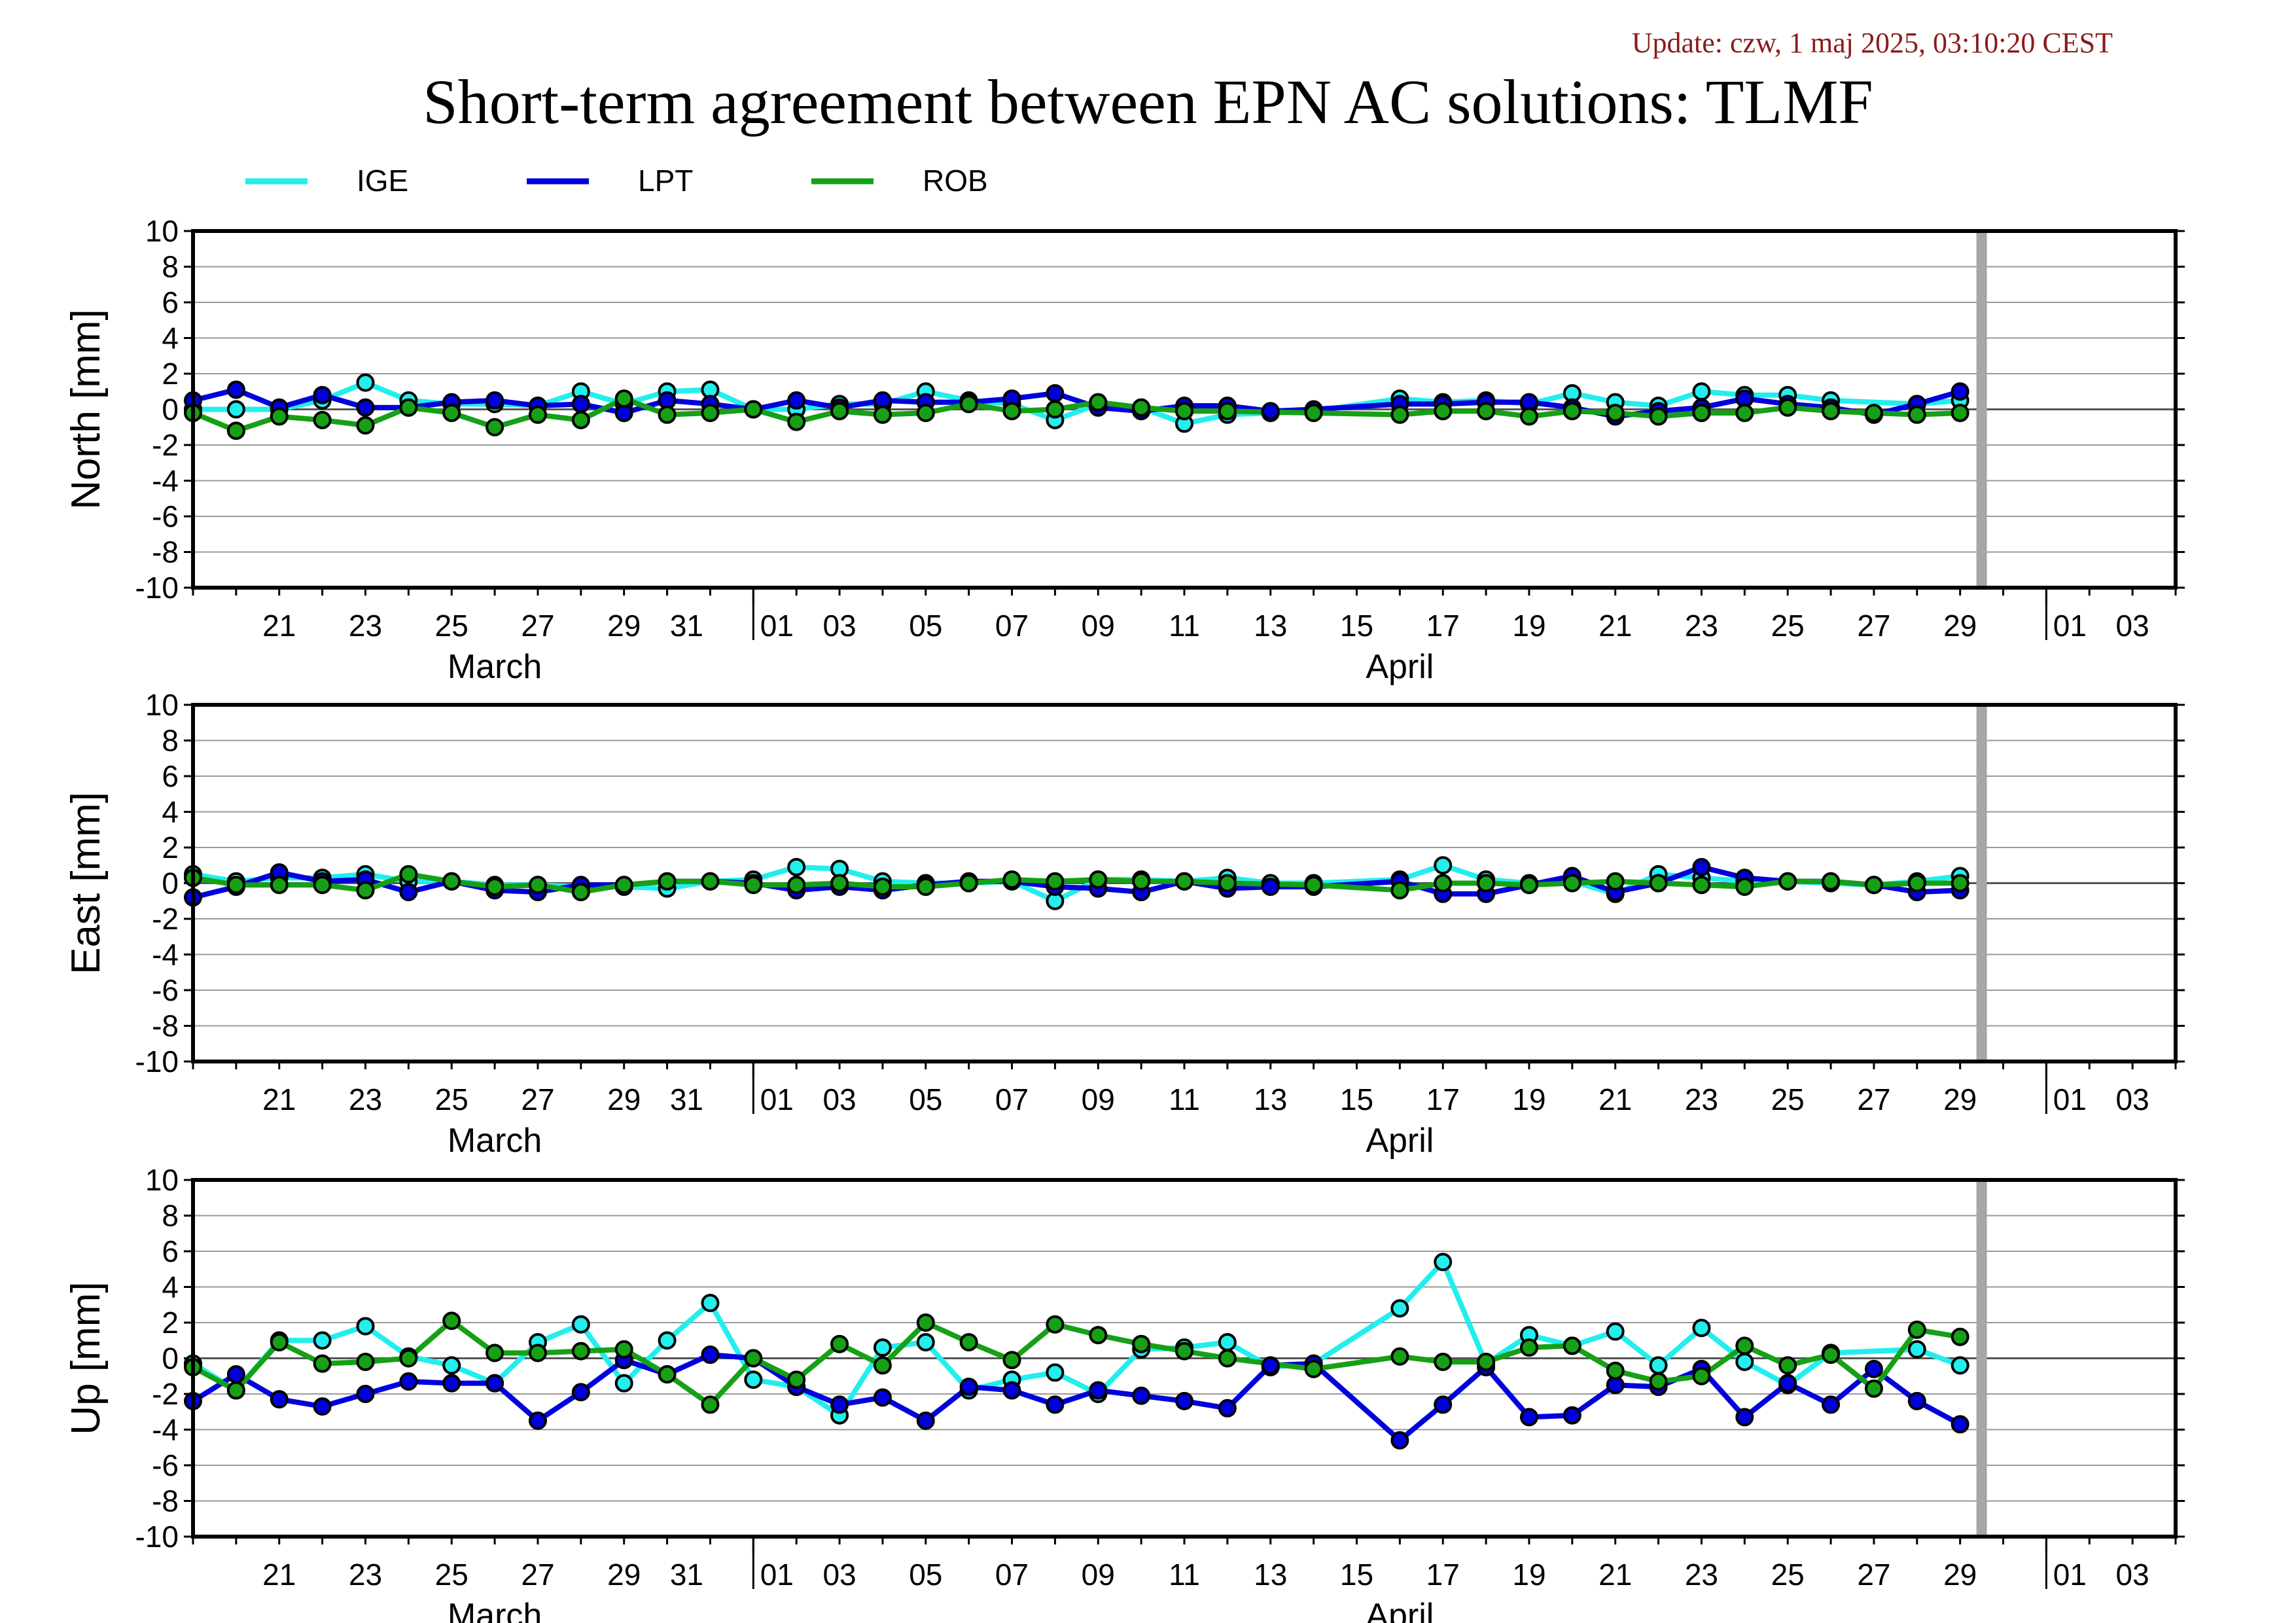  I want to click on current-date-marker, so click(1982, 1358).